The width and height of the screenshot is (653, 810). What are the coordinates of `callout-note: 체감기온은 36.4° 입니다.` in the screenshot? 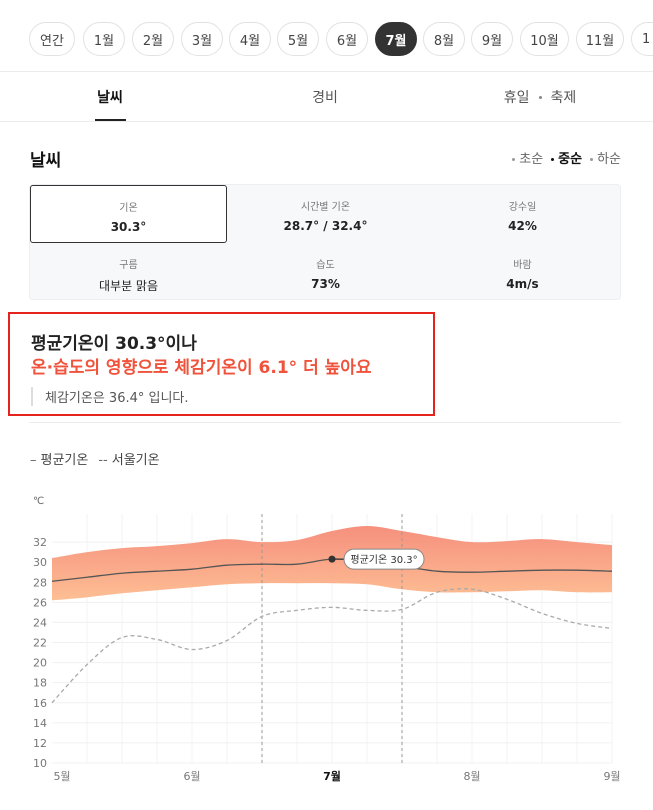 It's located at (110, 396).